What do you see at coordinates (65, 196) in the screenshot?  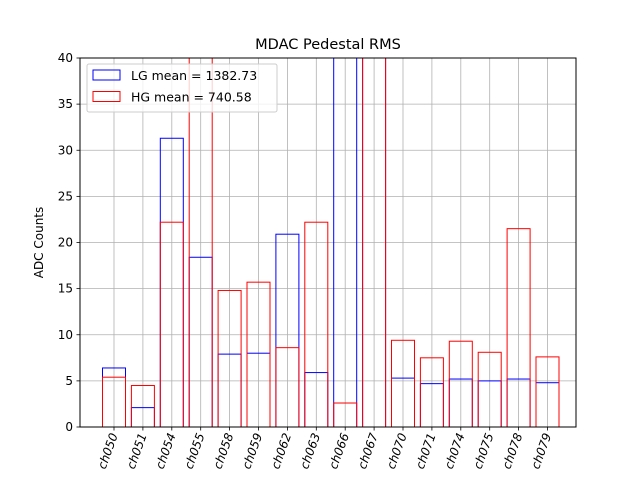 I see `y-tick-label: 25` at bounding box center [65, 196].